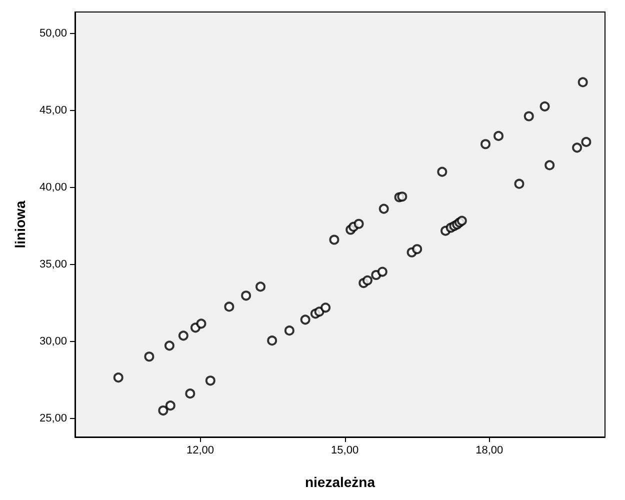 The image size is (625, 500). Describe the element at coordinates (53, 188) in the screenshot. I see `y-tick-label: 40,00` at that location.